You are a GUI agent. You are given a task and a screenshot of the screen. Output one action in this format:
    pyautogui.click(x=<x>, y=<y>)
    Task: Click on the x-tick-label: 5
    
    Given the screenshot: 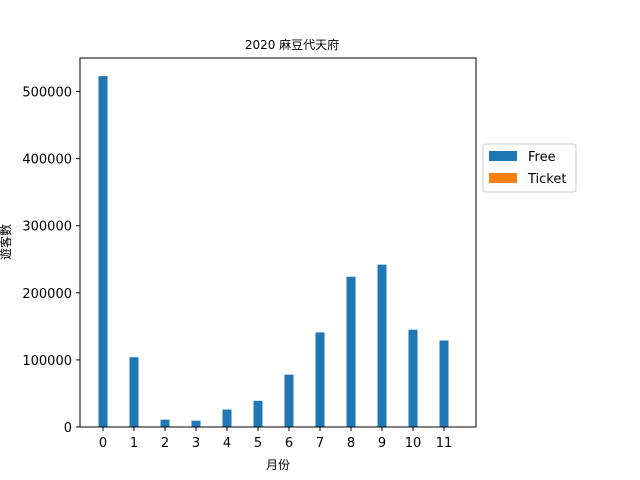 What is the action you would take?
    pyautogui.click(x=258, y=443)
    